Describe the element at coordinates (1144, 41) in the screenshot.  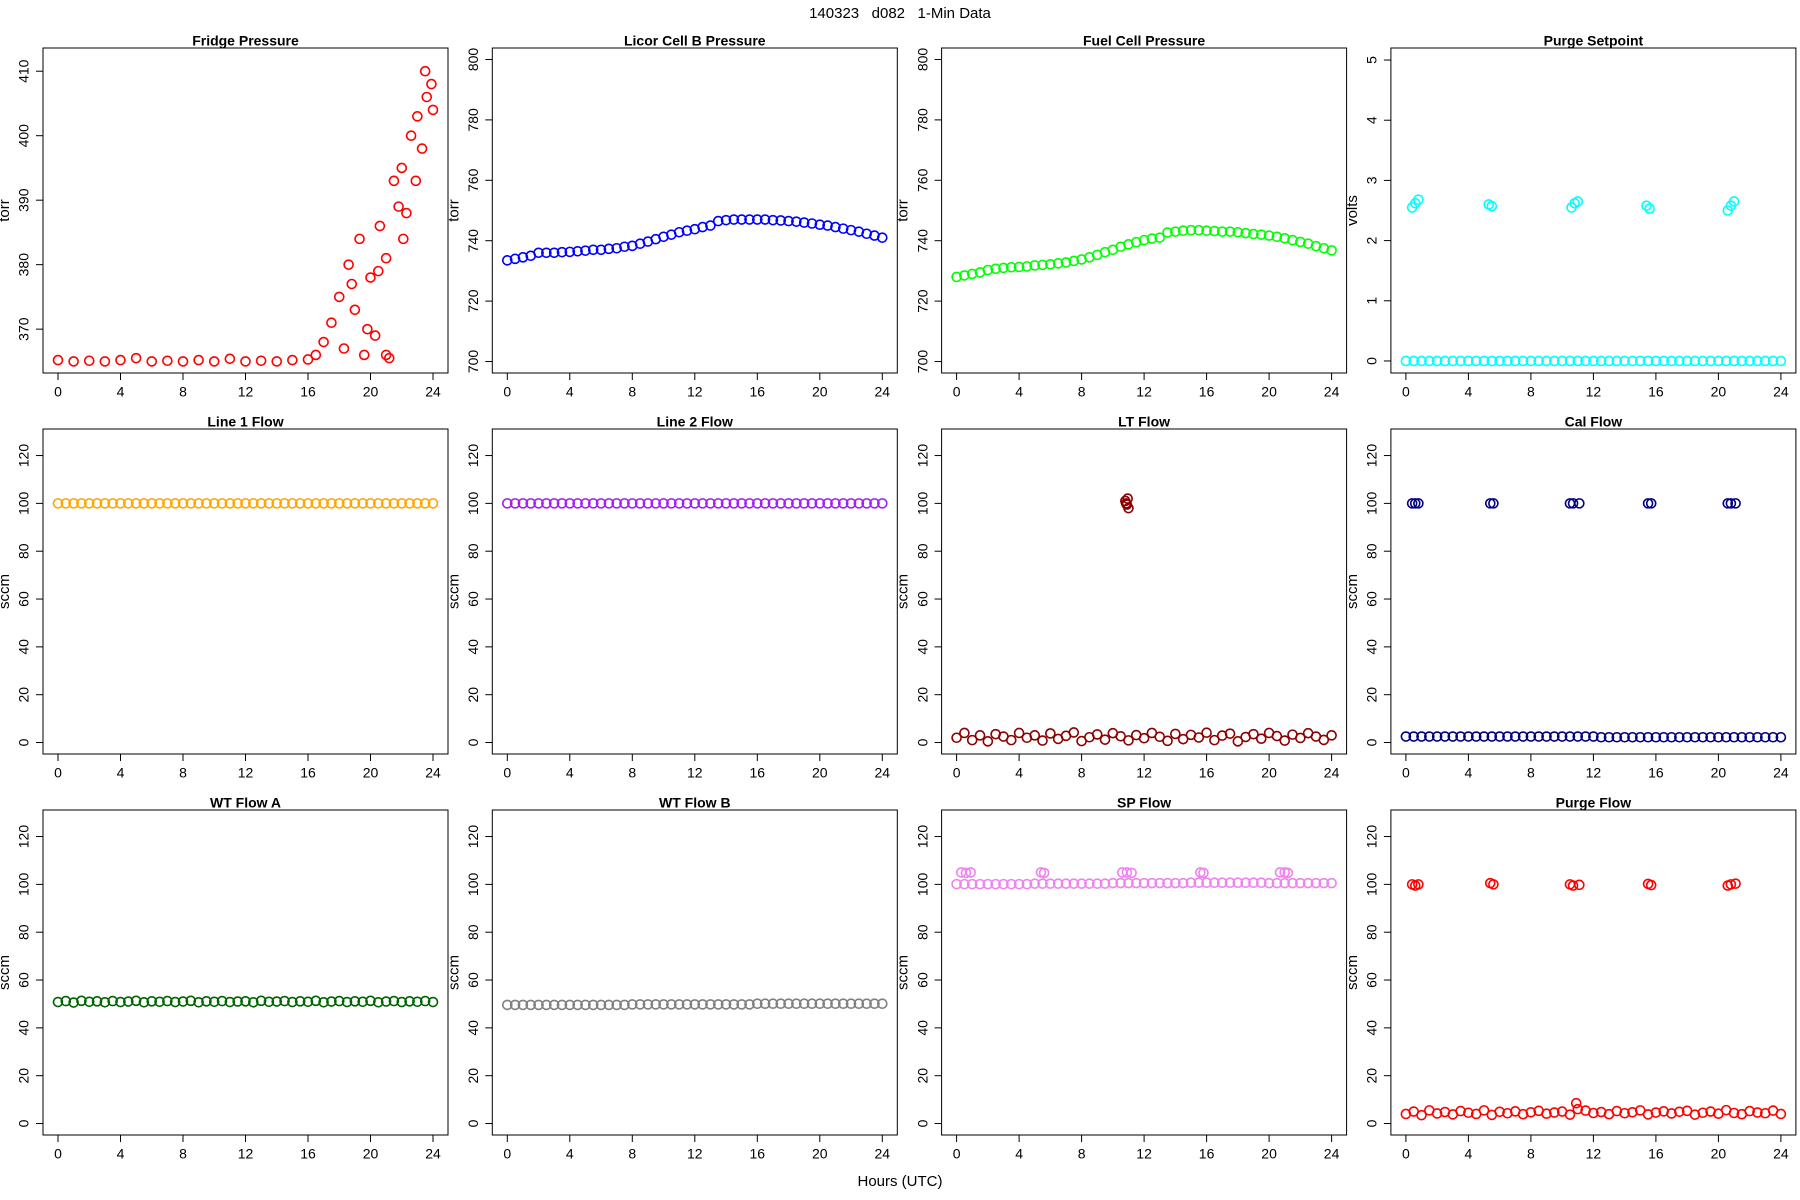
I see `panel-title: Fuel Cell Pressure` at that location.